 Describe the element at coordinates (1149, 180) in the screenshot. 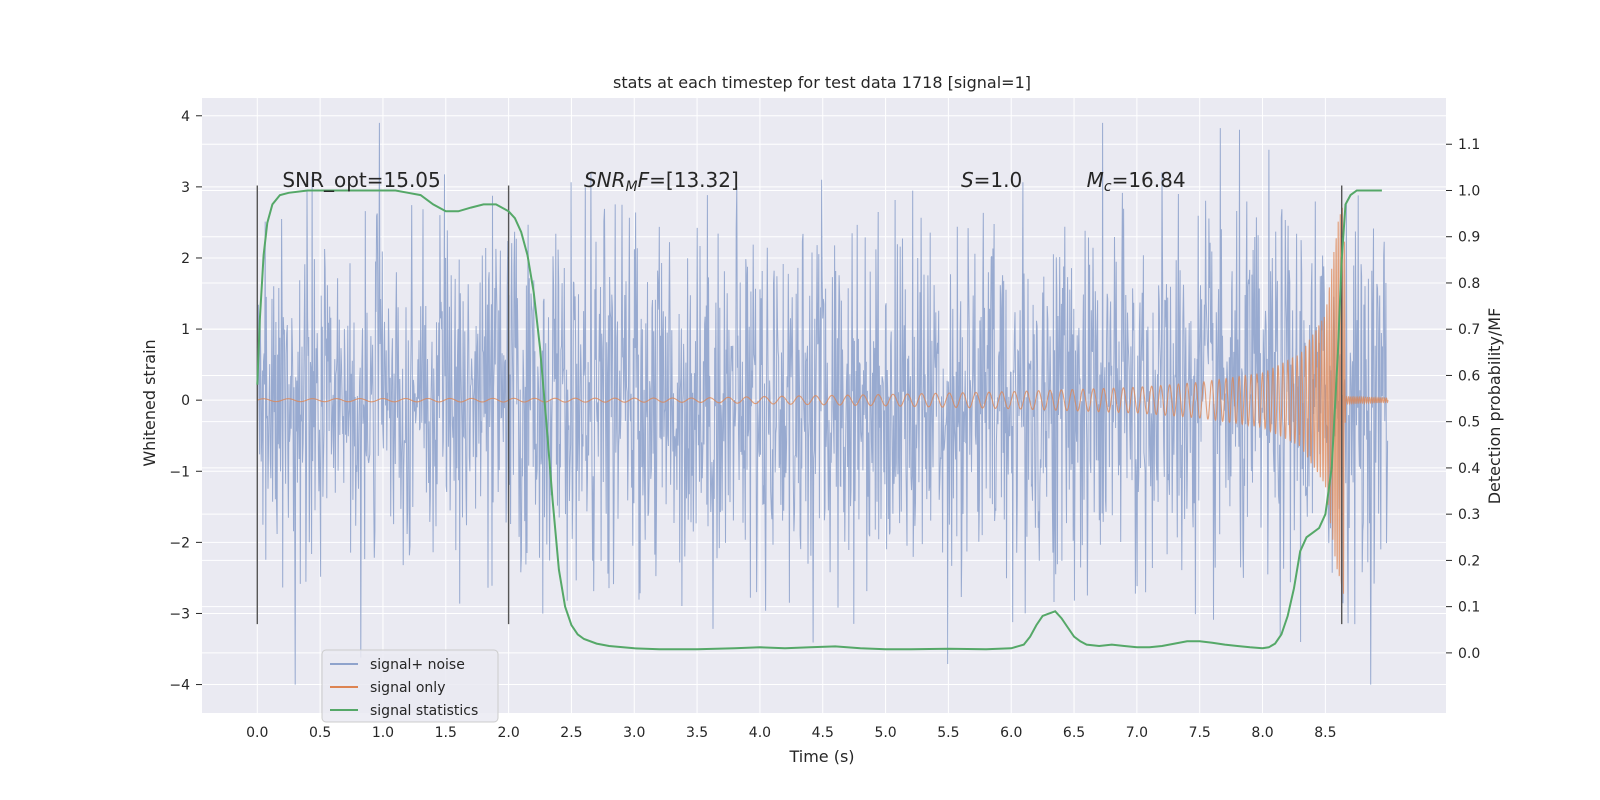

I see `annotation-part: =16.84` at that location.